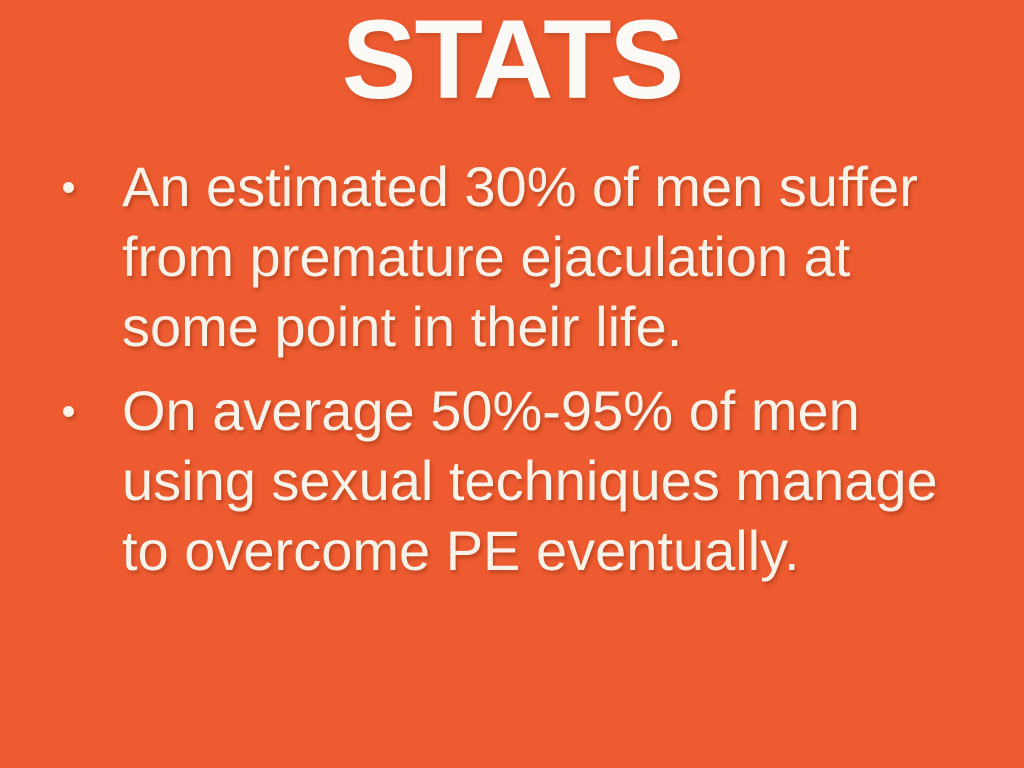 The image size is (1024, 768). What do you see at coordinates (513, 61) in the screenshot?
I see `slide-title: STATS` at bounding box center [513, 61].